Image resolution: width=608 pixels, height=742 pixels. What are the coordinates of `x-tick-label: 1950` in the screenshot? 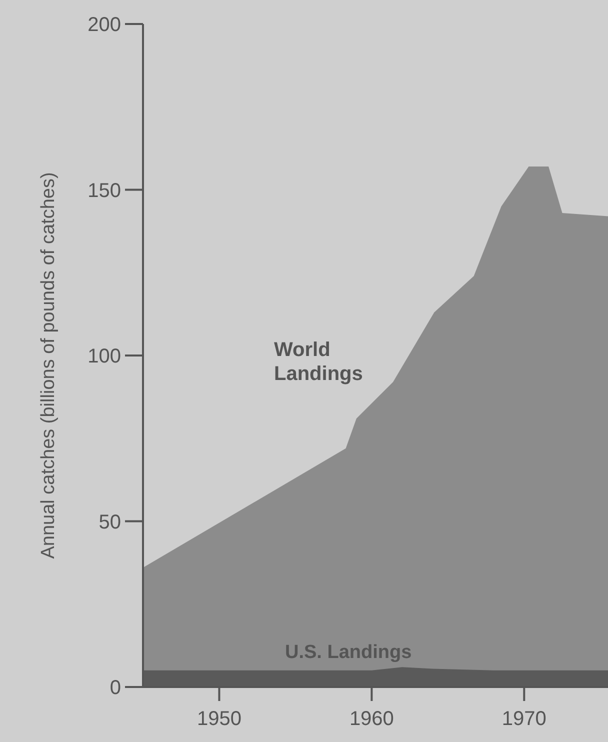 It's located at (219, 719).